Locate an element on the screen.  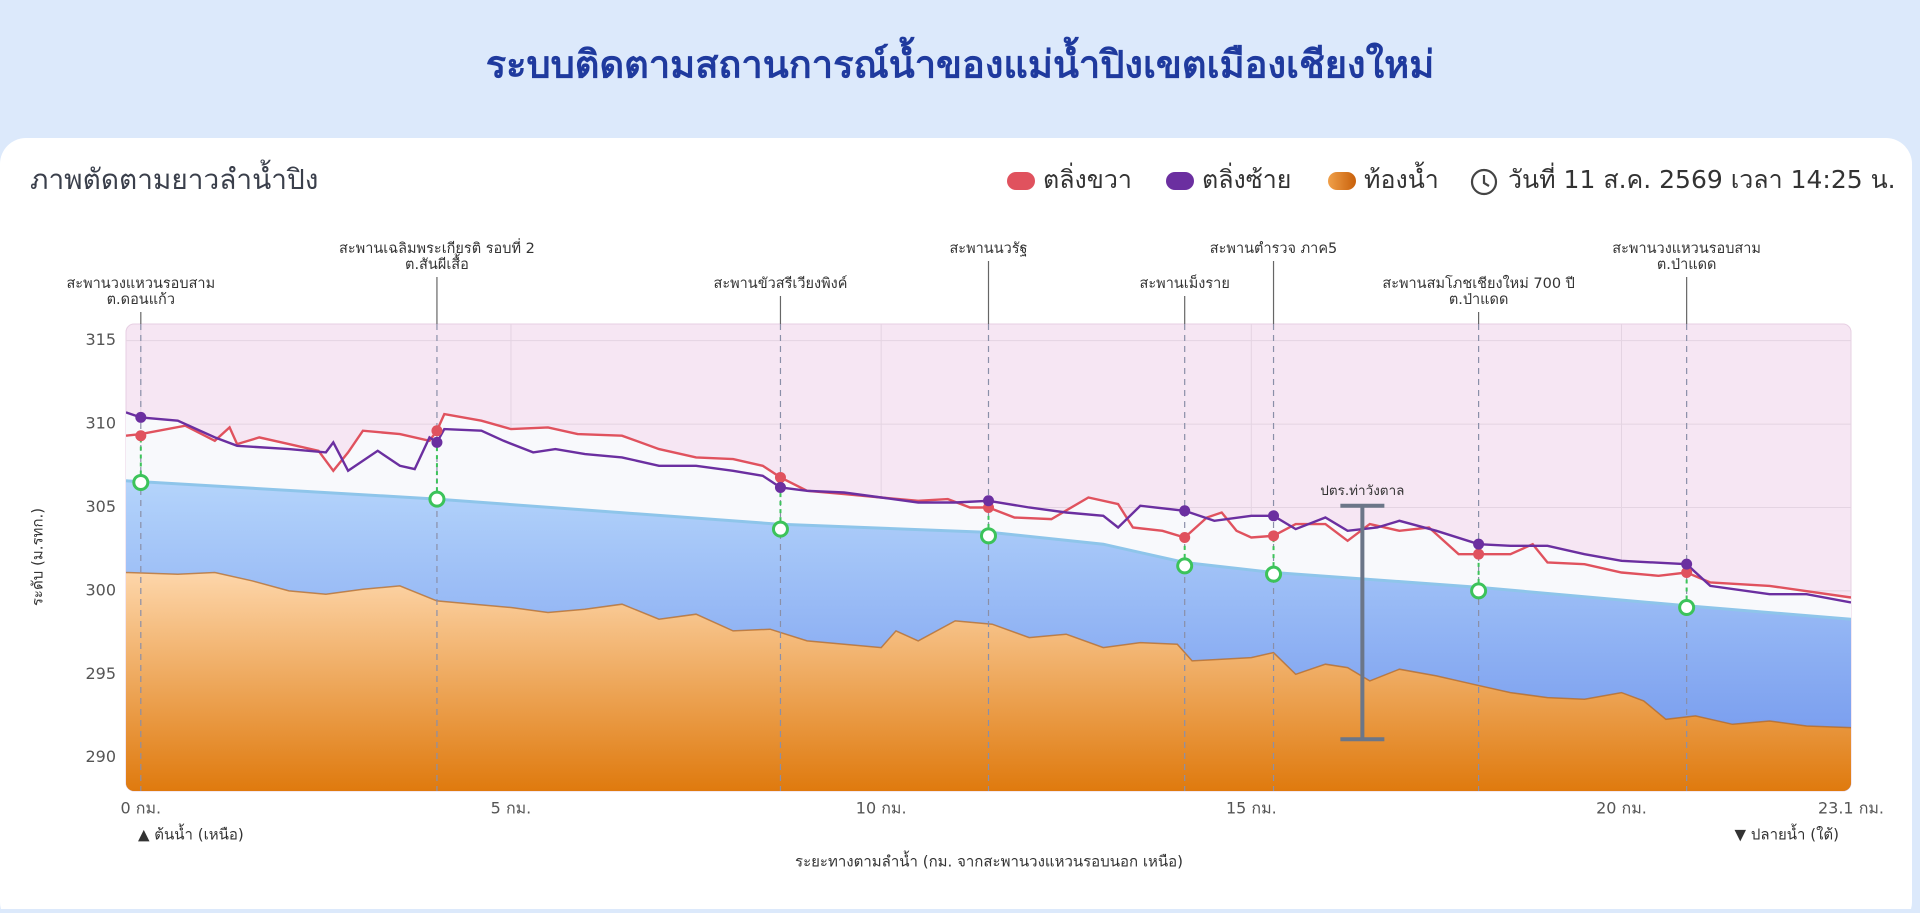
bridge-label: สะพานขัวสรีเวียงพิงค์ is located at coordinates (780, 283).